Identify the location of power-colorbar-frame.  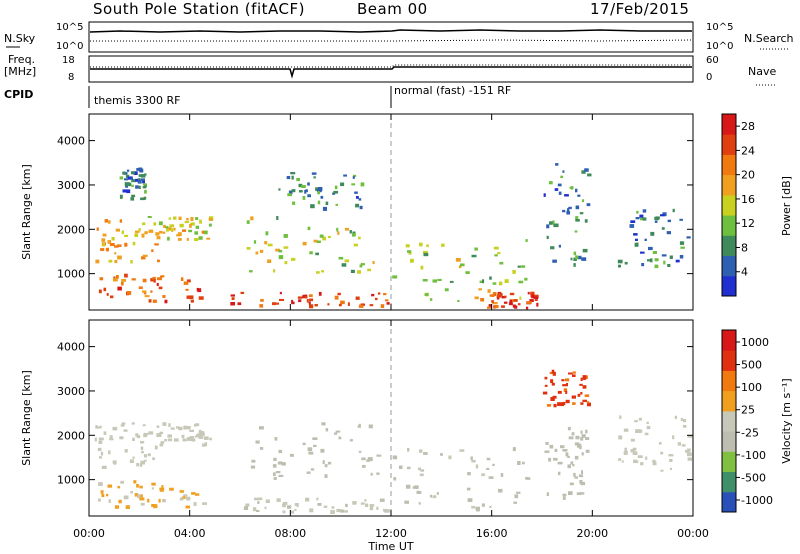
(729, 205).